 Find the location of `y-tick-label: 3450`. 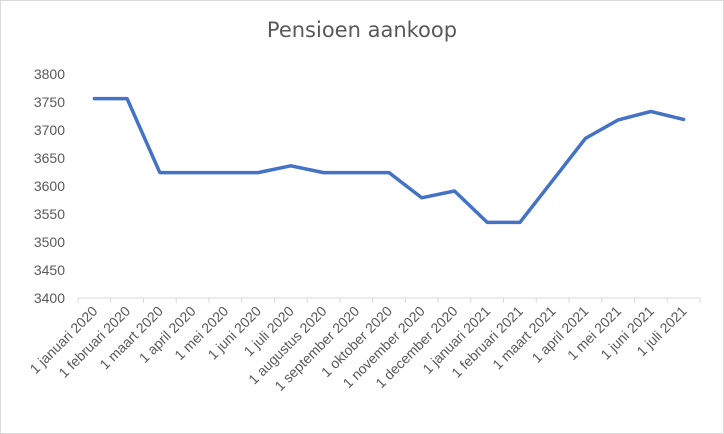

y-tick-label: 3450 is located at coordinates (49, 270).